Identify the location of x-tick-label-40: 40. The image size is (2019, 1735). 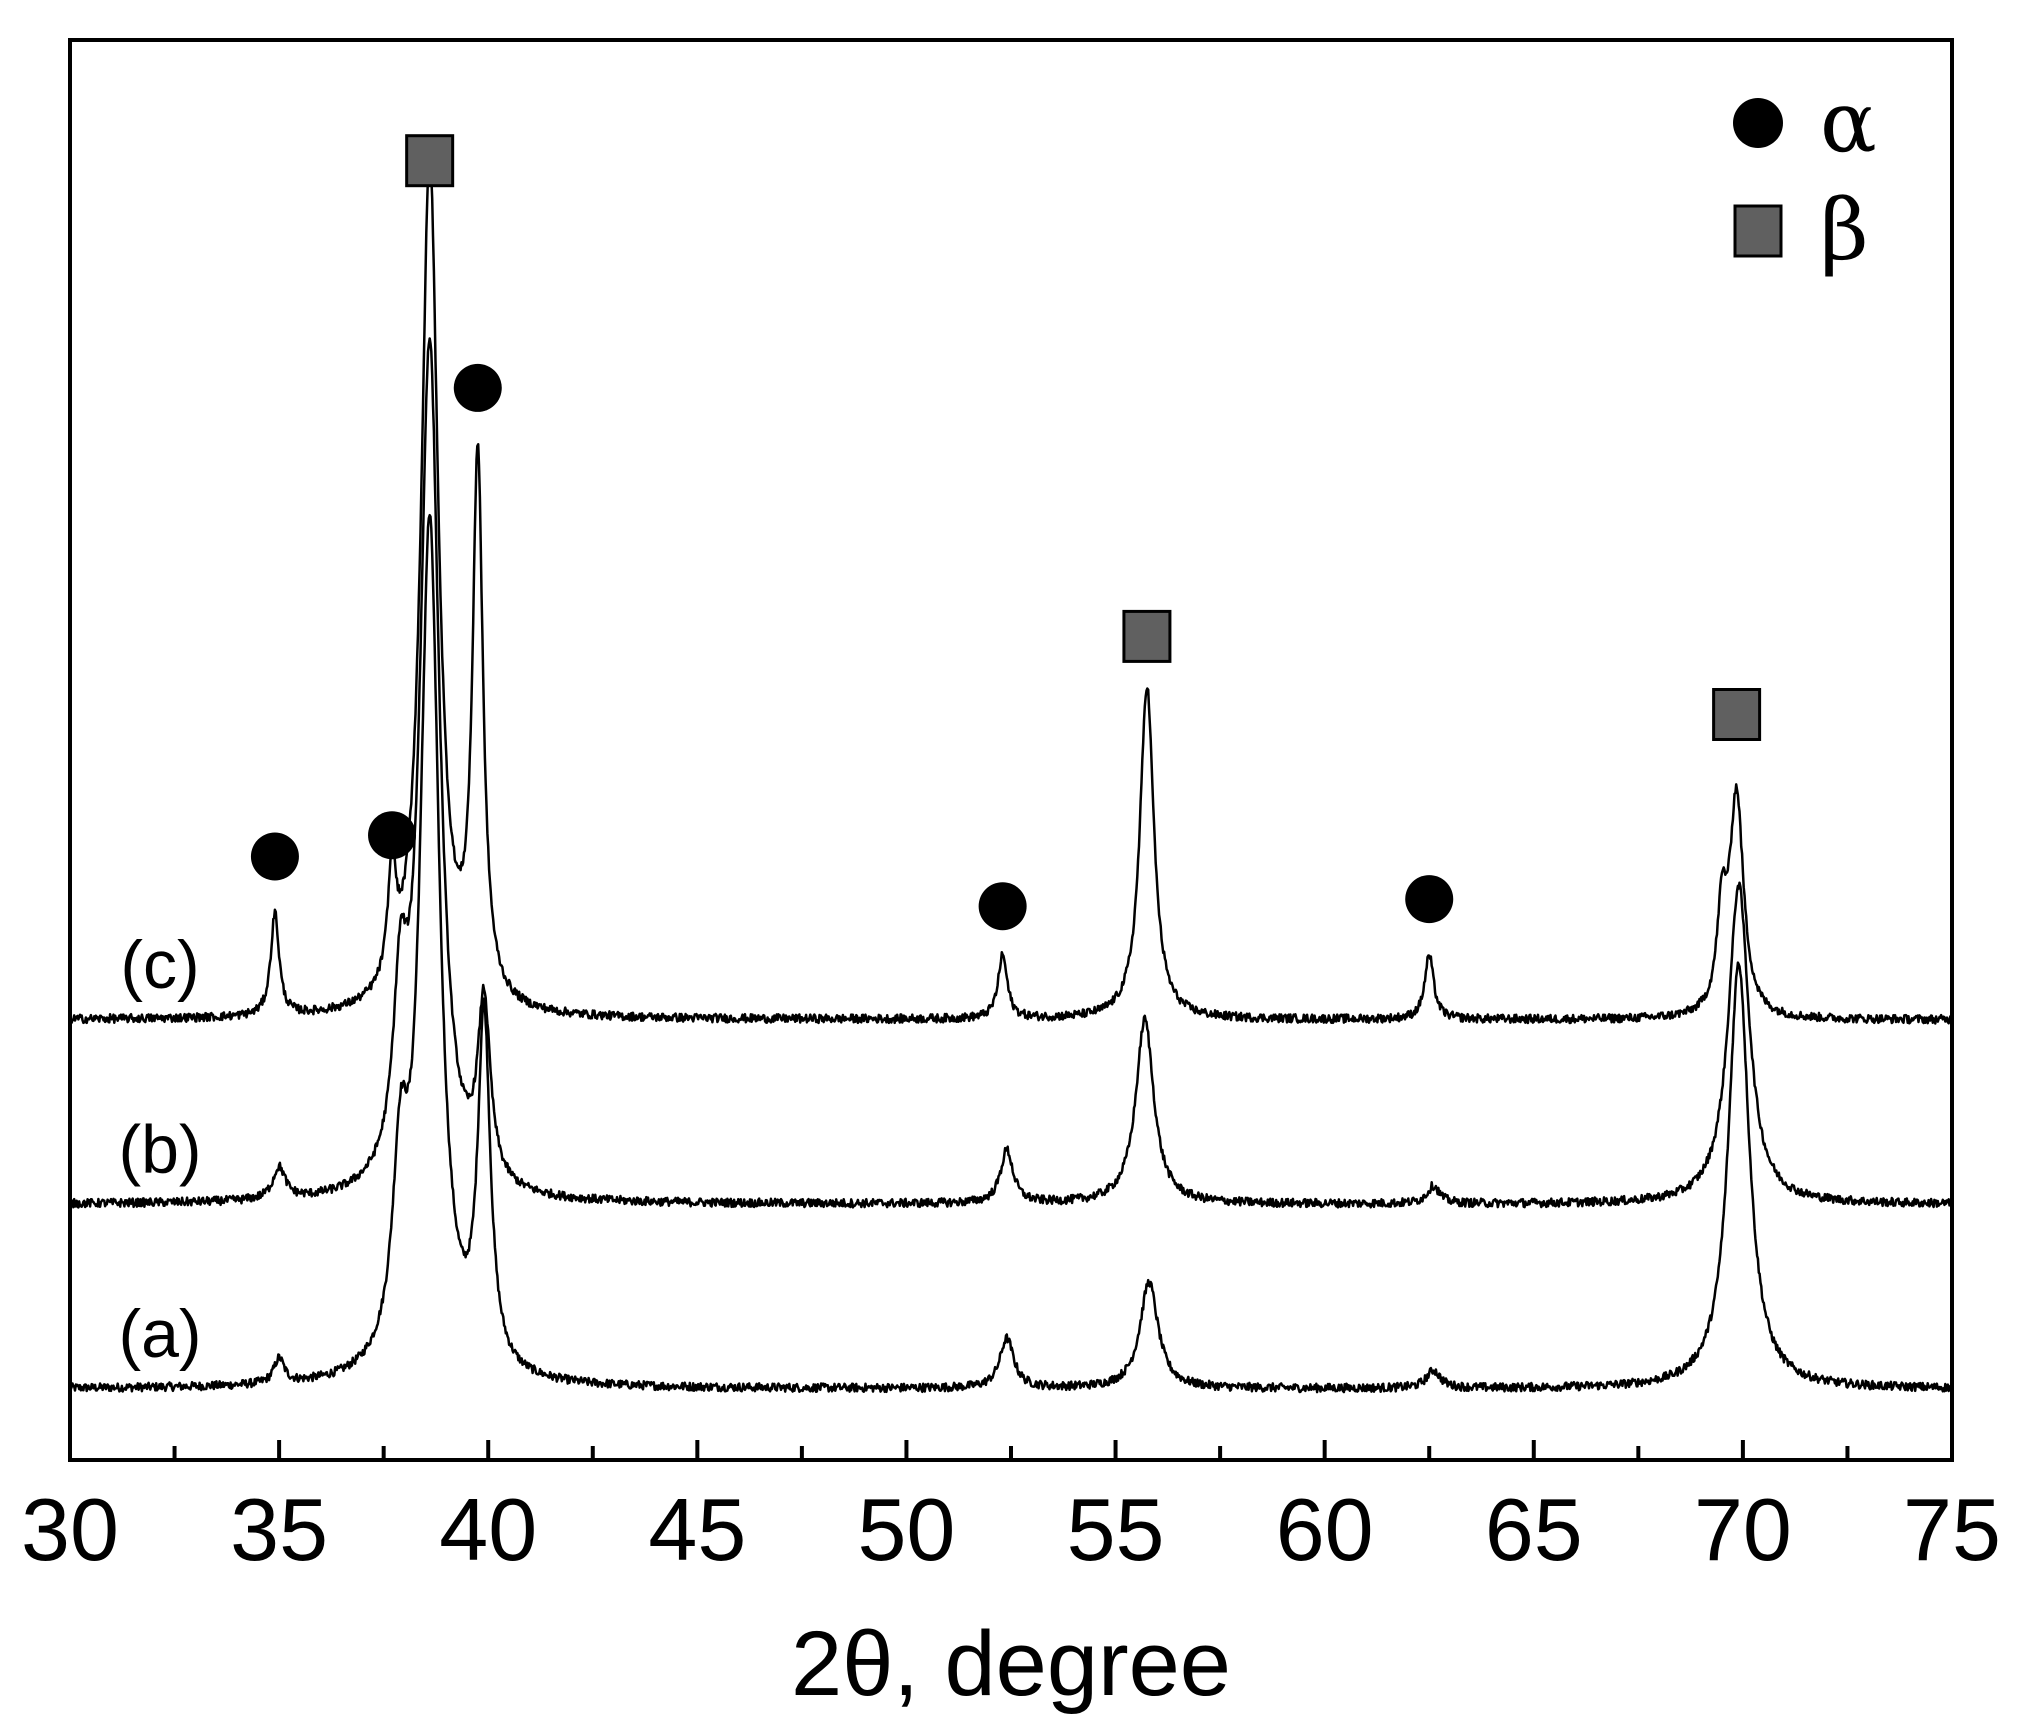
(488, 1529).